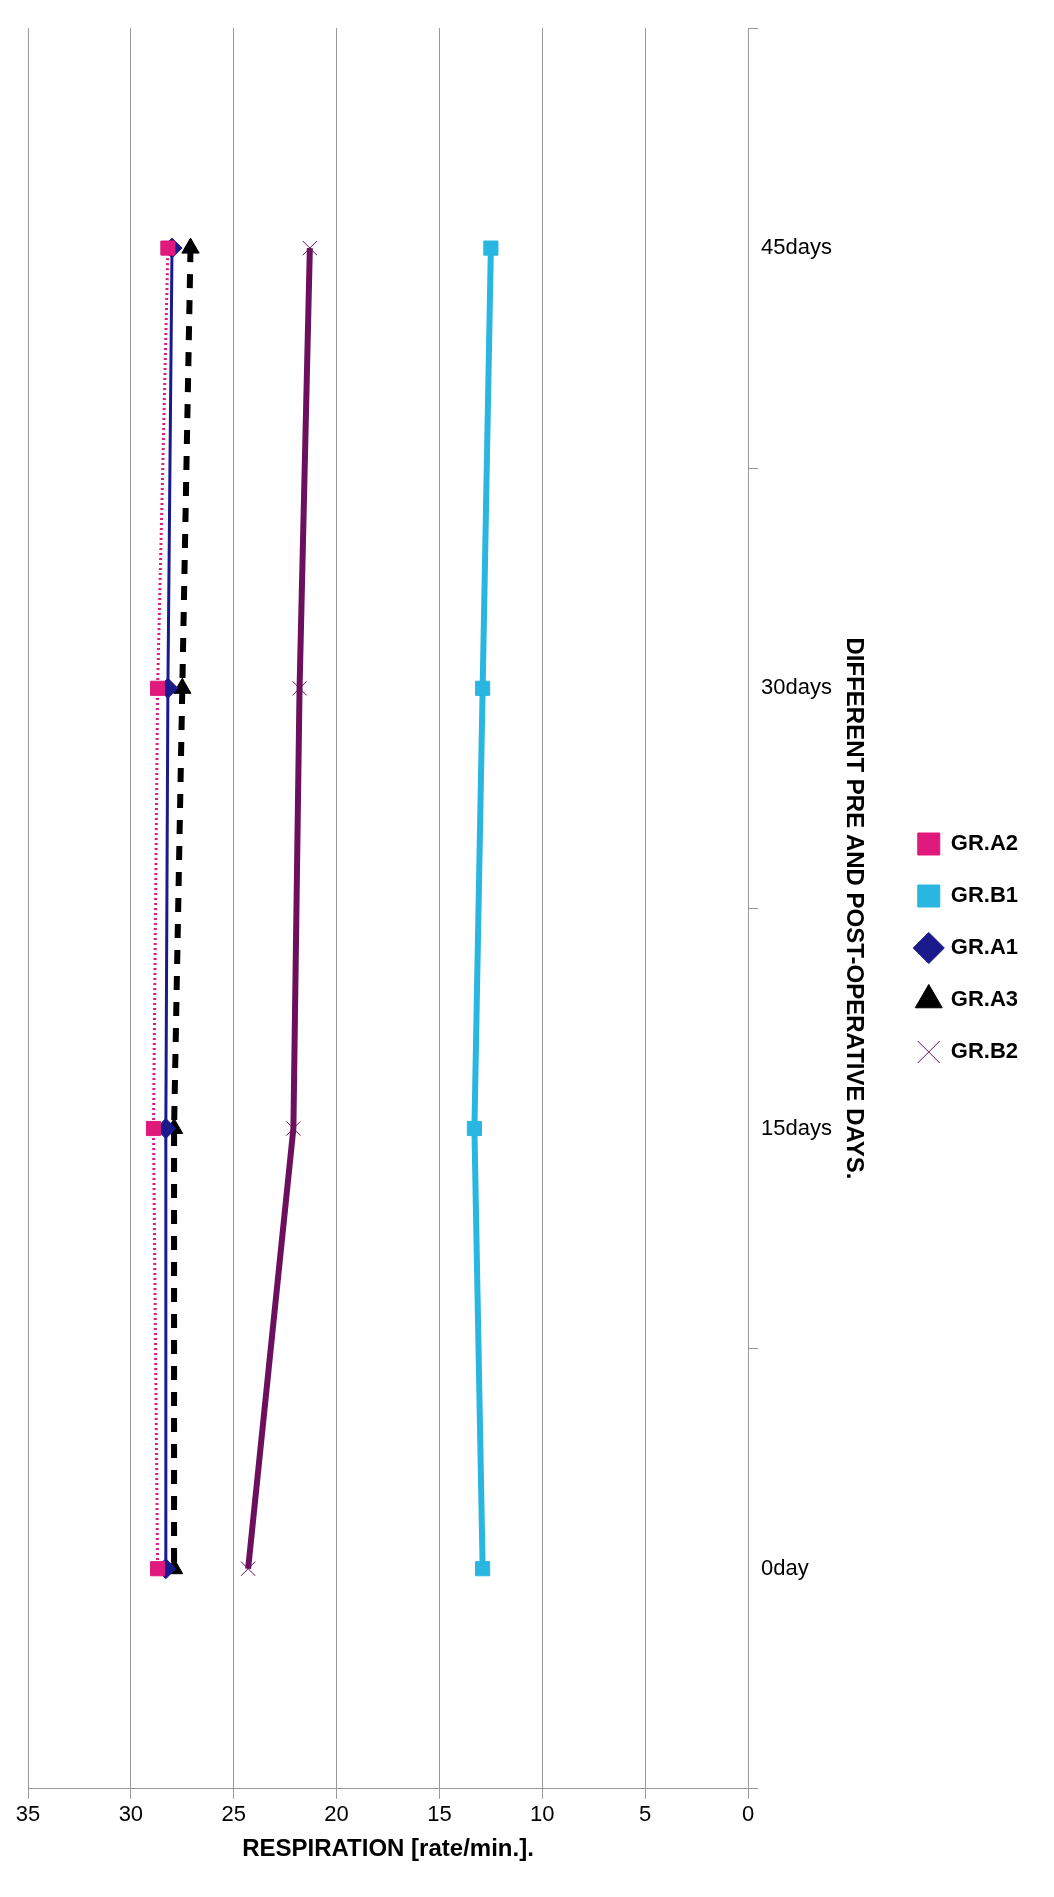 The width and height of the screenshot is (1054, 1897). I want to click on x-axis-title: RESPIRATION [rate/min.]., so click(388, 1848).